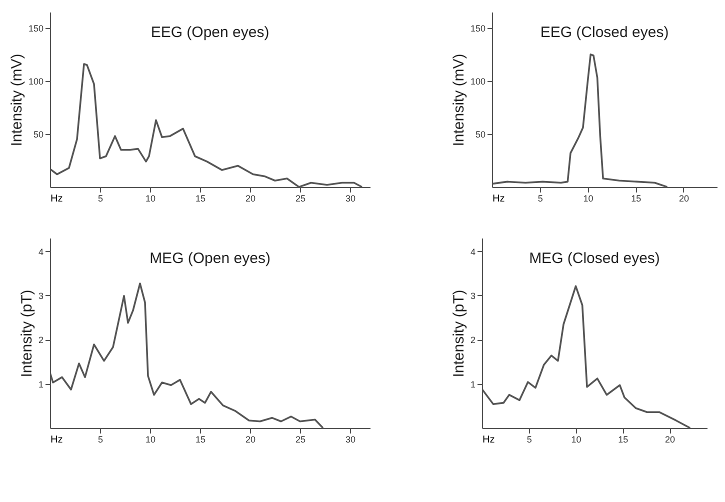 The image size is (725, 502). I want to click on text: EEG (Closed eyes), so click(604, 32).